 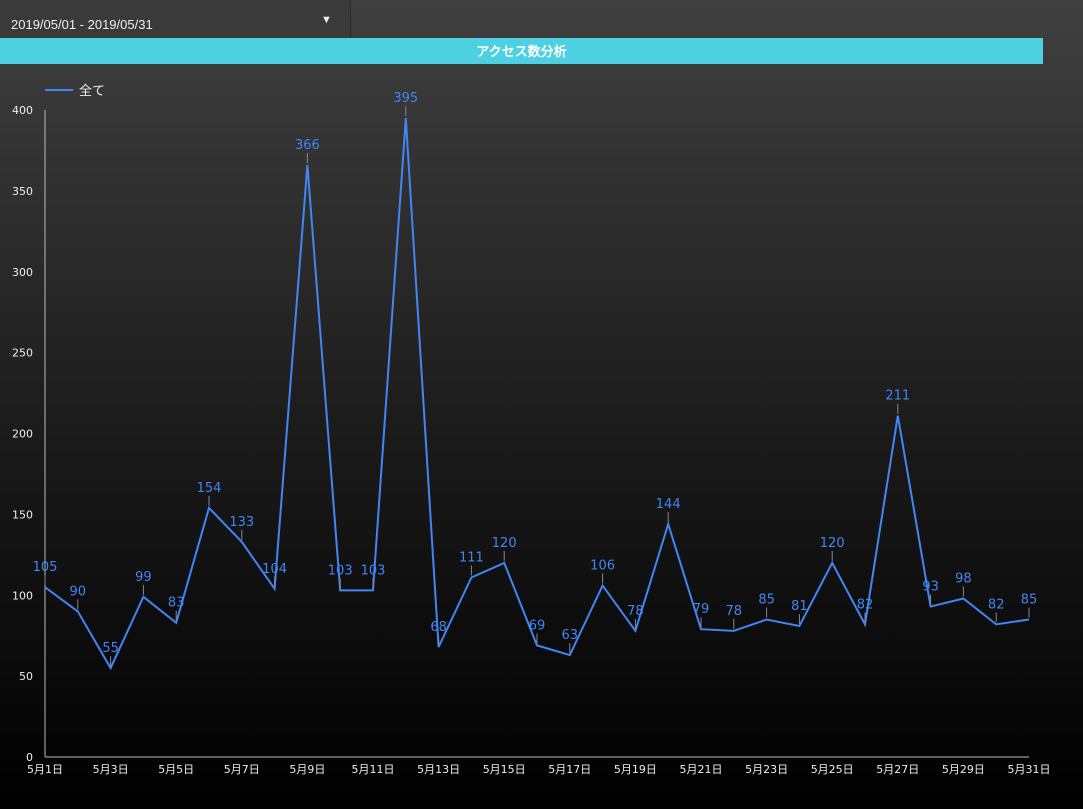 I want to click on data-label: 395, so click(x=405, y=98).